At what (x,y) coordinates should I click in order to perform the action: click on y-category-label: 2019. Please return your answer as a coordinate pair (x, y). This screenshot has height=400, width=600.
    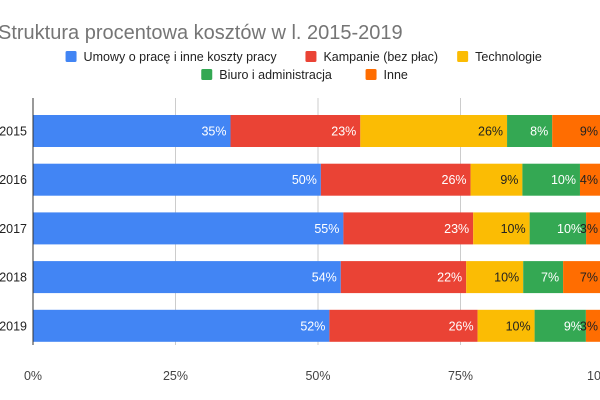
    Looking at the image, I should click on (13, 326).